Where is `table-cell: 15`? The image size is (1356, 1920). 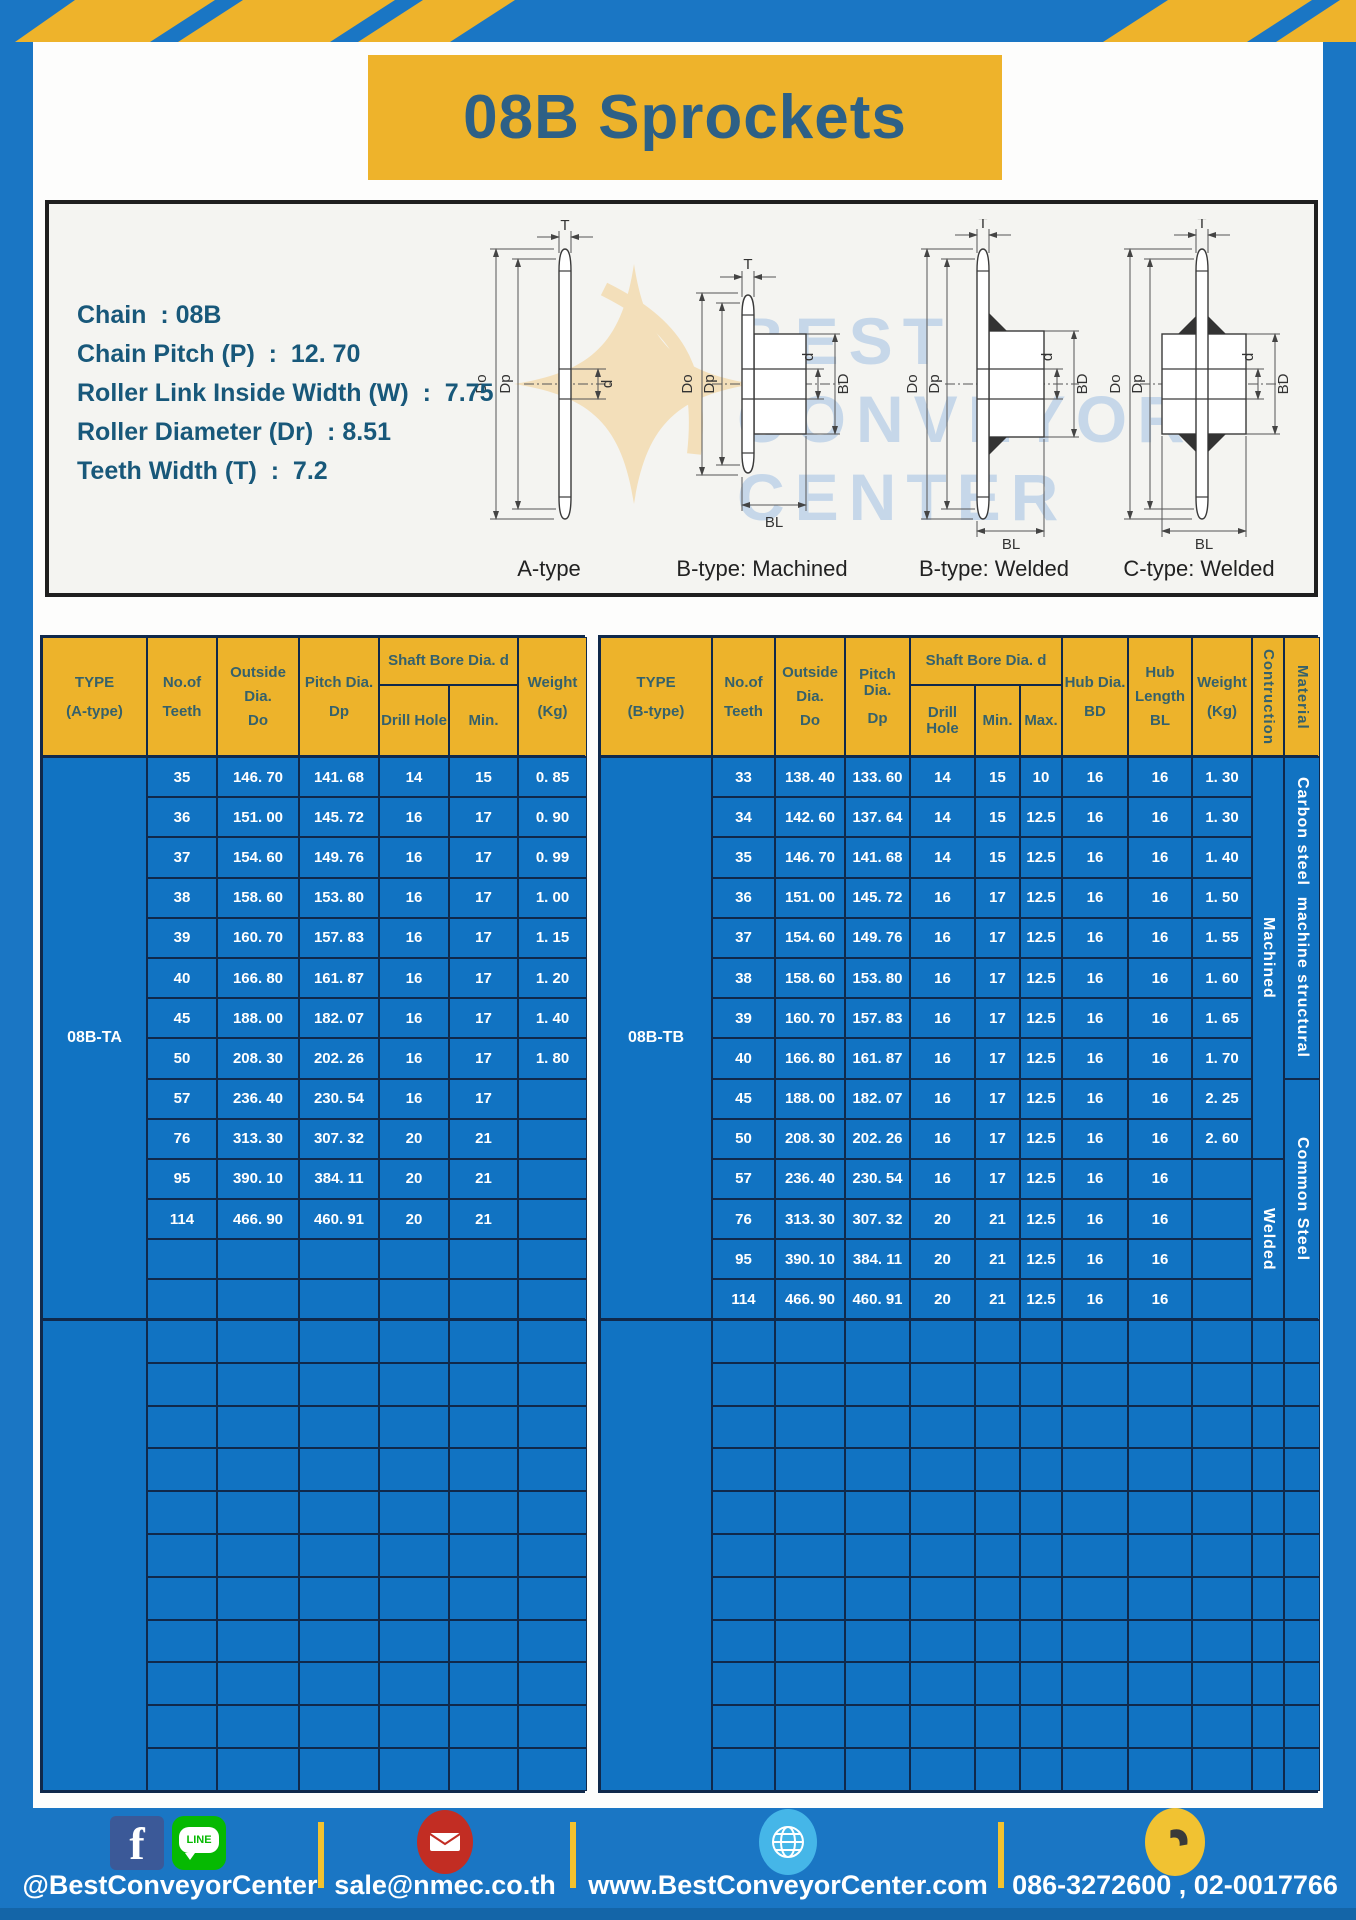
table-cell: 15 is located at coordinates (997, 857).